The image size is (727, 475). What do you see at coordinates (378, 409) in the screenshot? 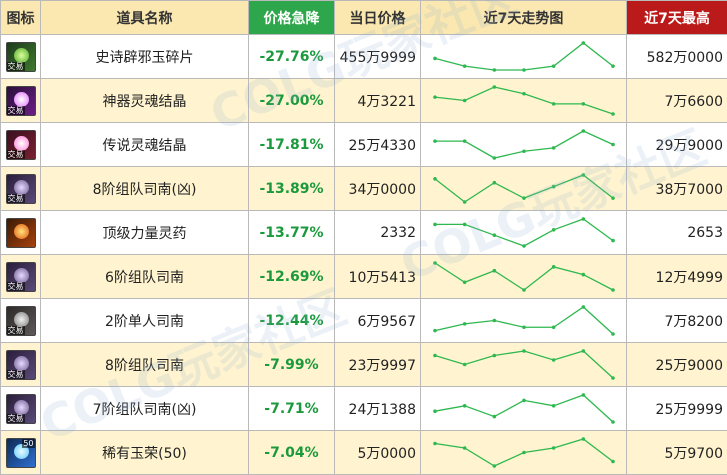
I see `current-price: 24万1388` at bounding box center [378, 409].